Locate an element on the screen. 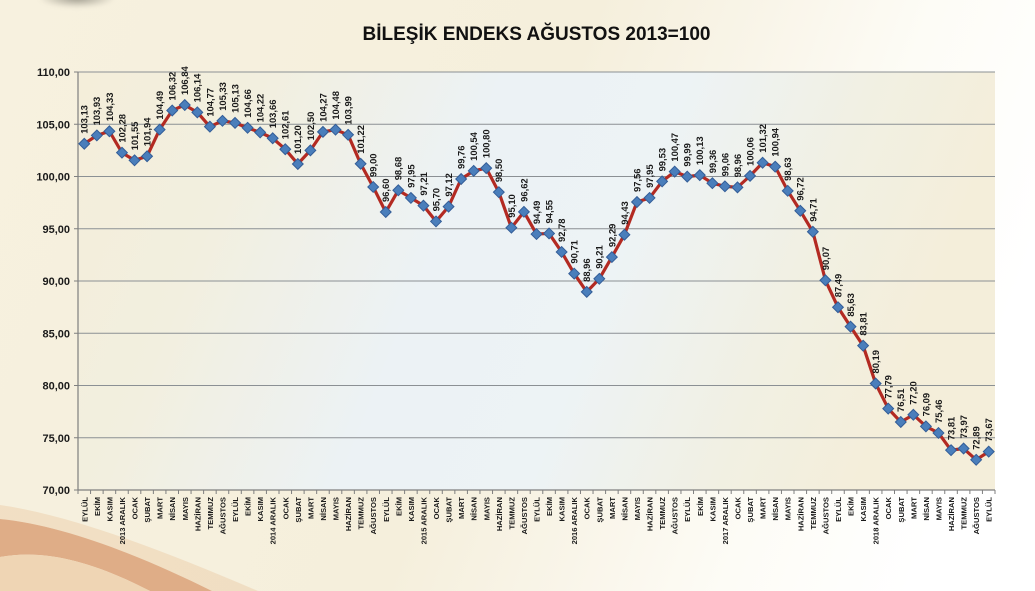 The height and width of the screenshot is (591, 1035). data-point-label: 99,00 is located at coordinates (373, 164).